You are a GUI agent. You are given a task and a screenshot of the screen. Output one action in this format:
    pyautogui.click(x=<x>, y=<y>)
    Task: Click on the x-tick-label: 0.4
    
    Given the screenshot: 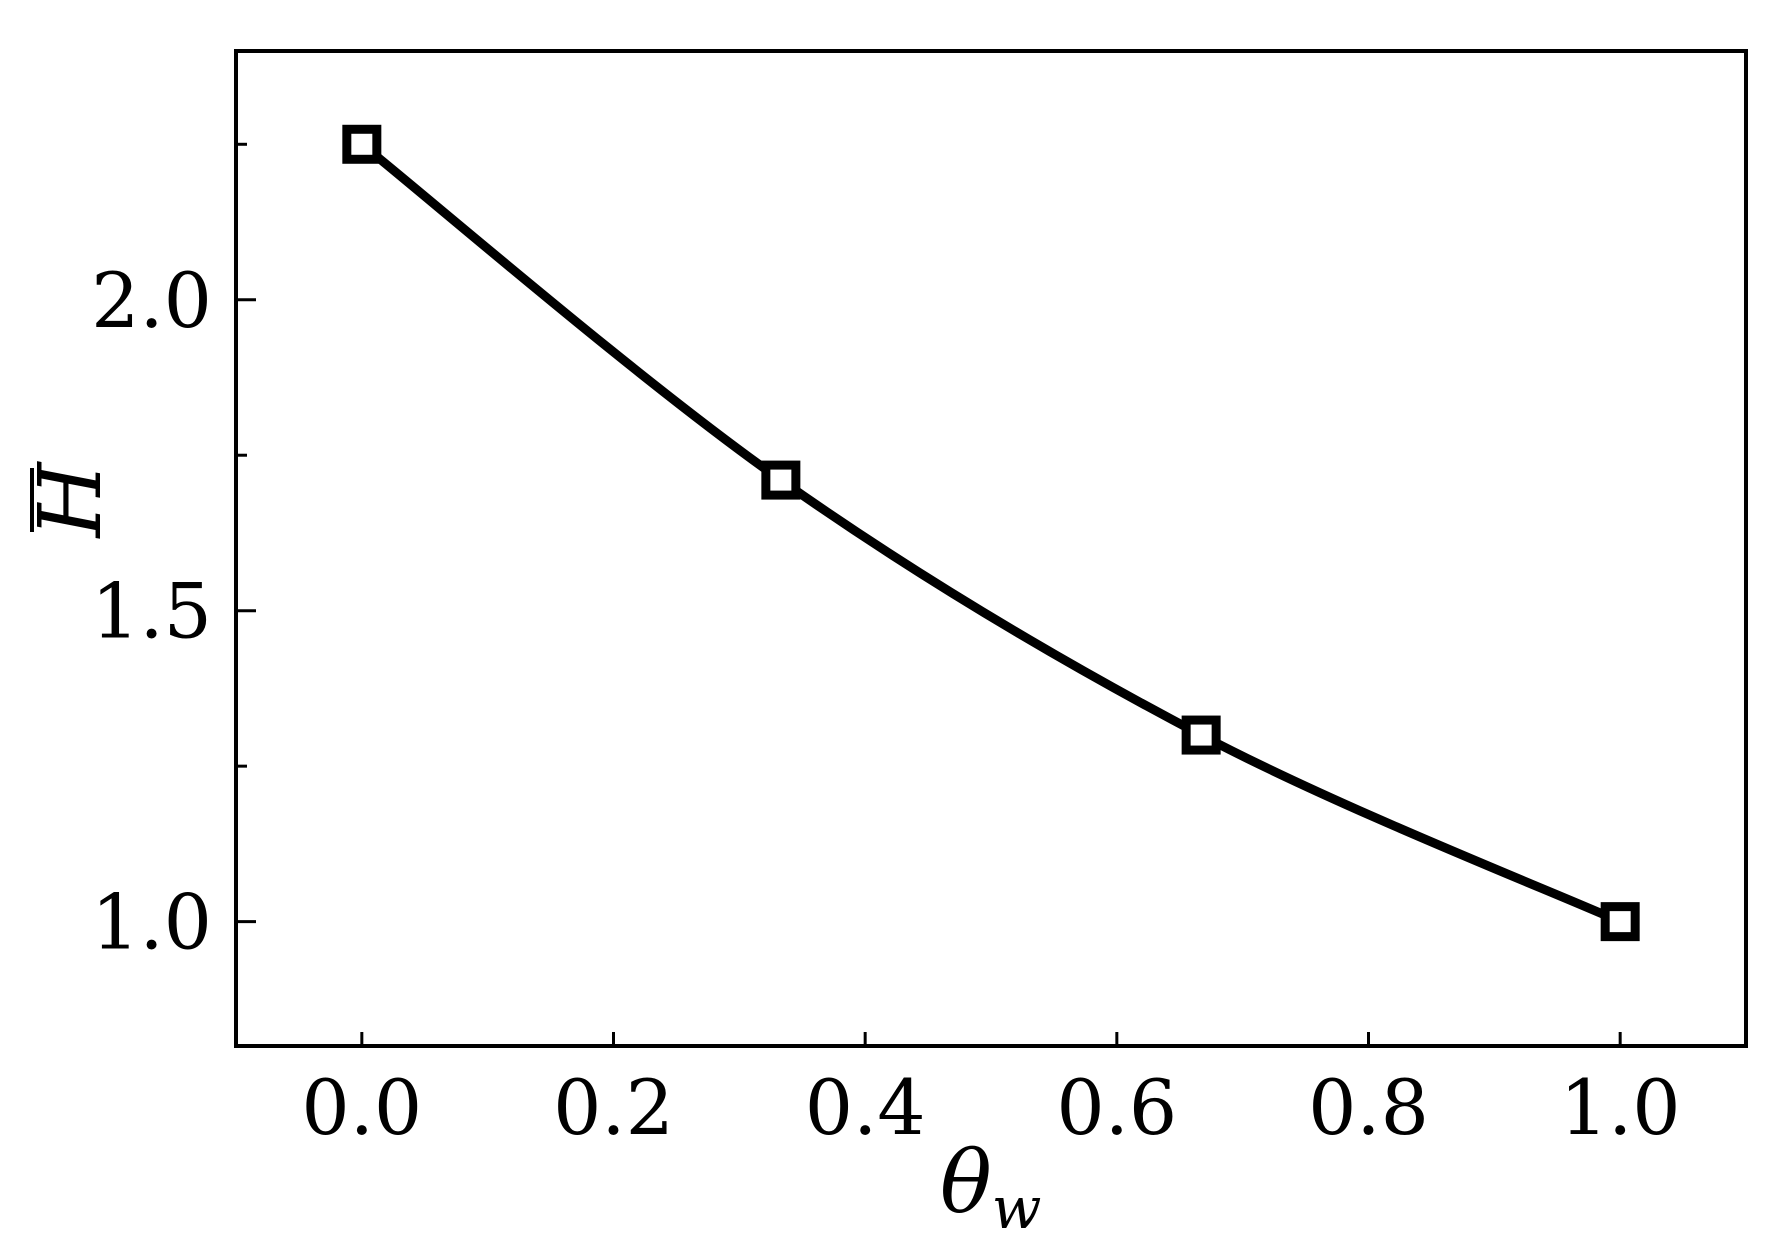 What is the action you would take?
    pyautogui.click(x=865, y=1107)
    